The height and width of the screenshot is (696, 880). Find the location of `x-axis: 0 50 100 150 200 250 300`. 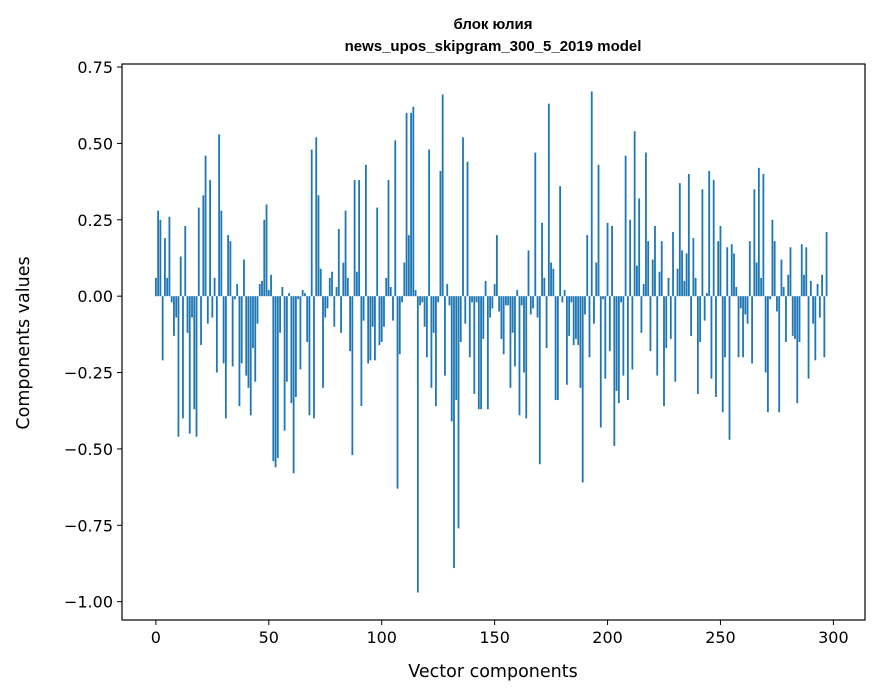

x-axis: 0 50 100 150 200 250 300 is located at coordinates (500, 633).